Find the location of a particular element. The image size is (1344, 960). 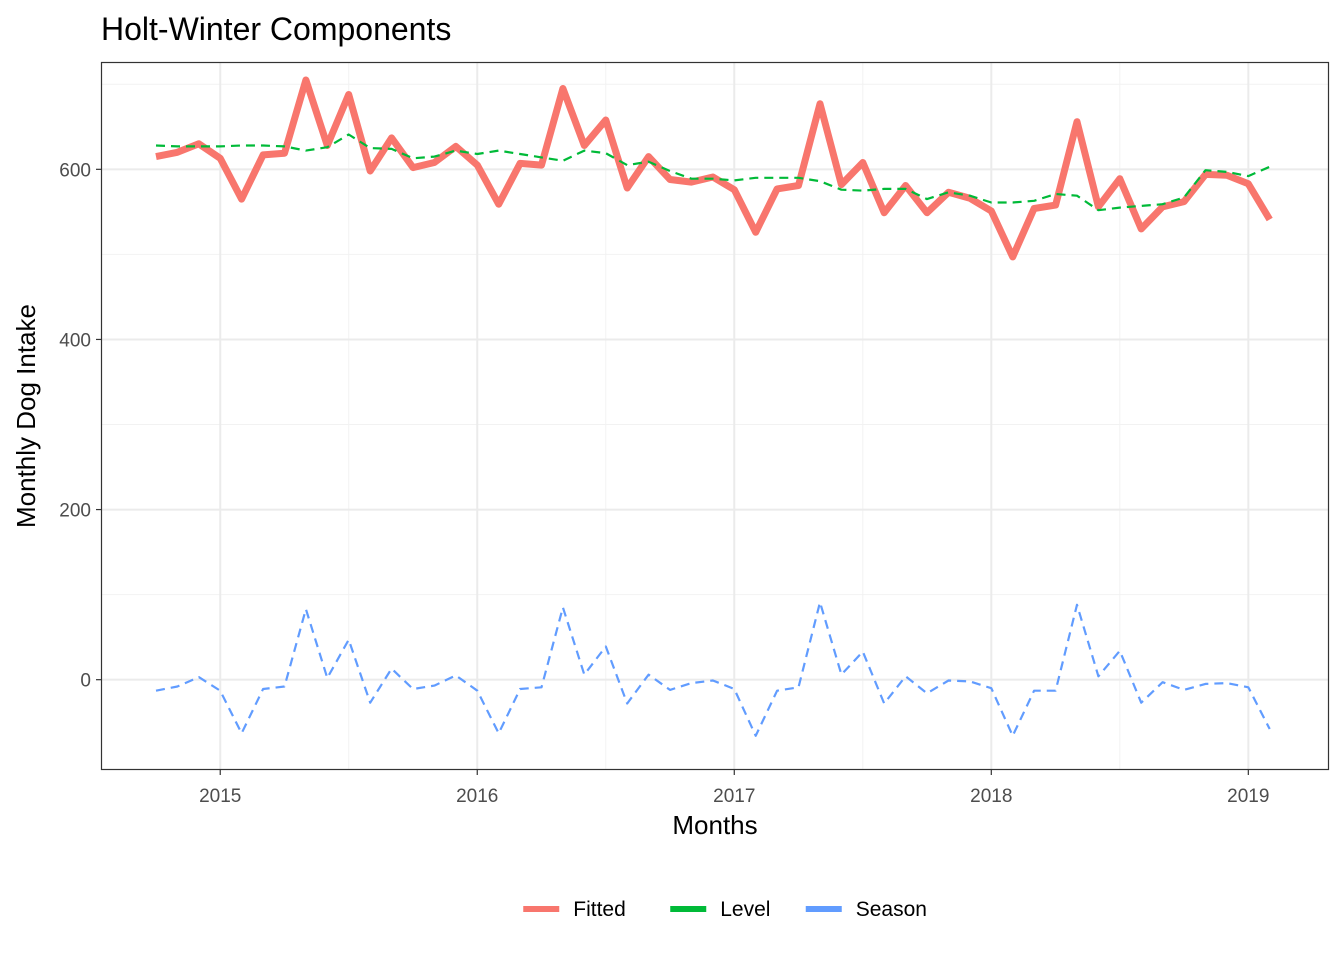

y-tick-label: 0 is located at coordinates (85, 681).